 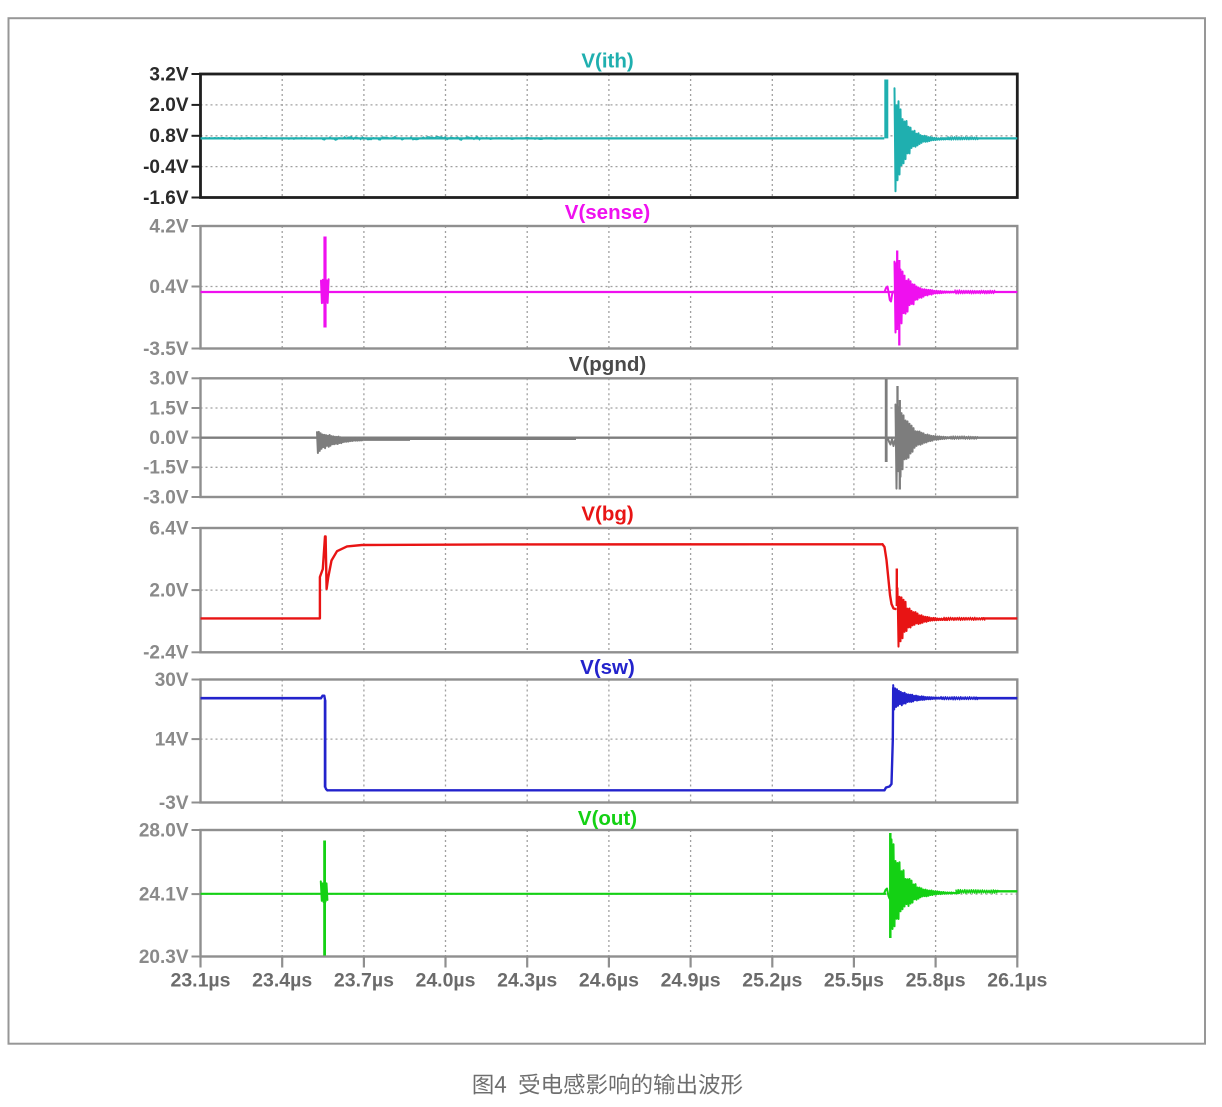 What do you see at coordinates (607, 818) in the screenshot?
I see `svg-text: V(out)` at bounding box center [607, 818].